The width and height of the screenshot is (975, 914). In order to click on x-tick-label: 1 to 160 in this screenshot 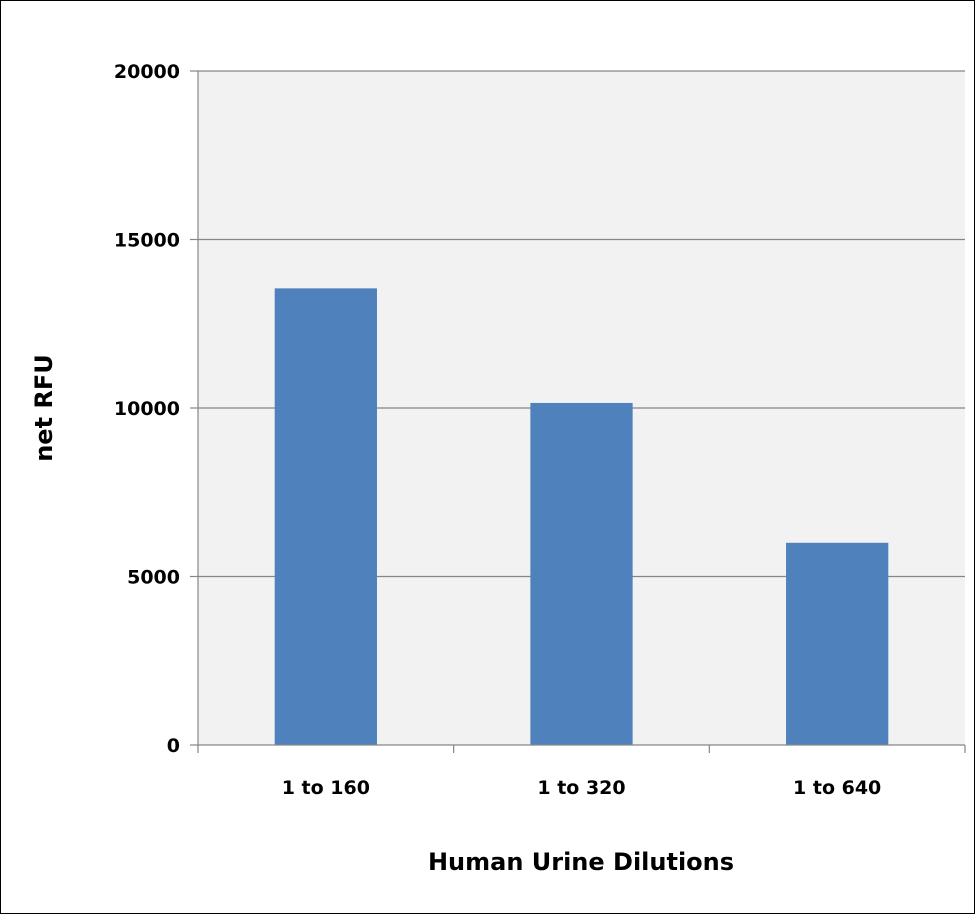, I will do `click(326, 788)`.